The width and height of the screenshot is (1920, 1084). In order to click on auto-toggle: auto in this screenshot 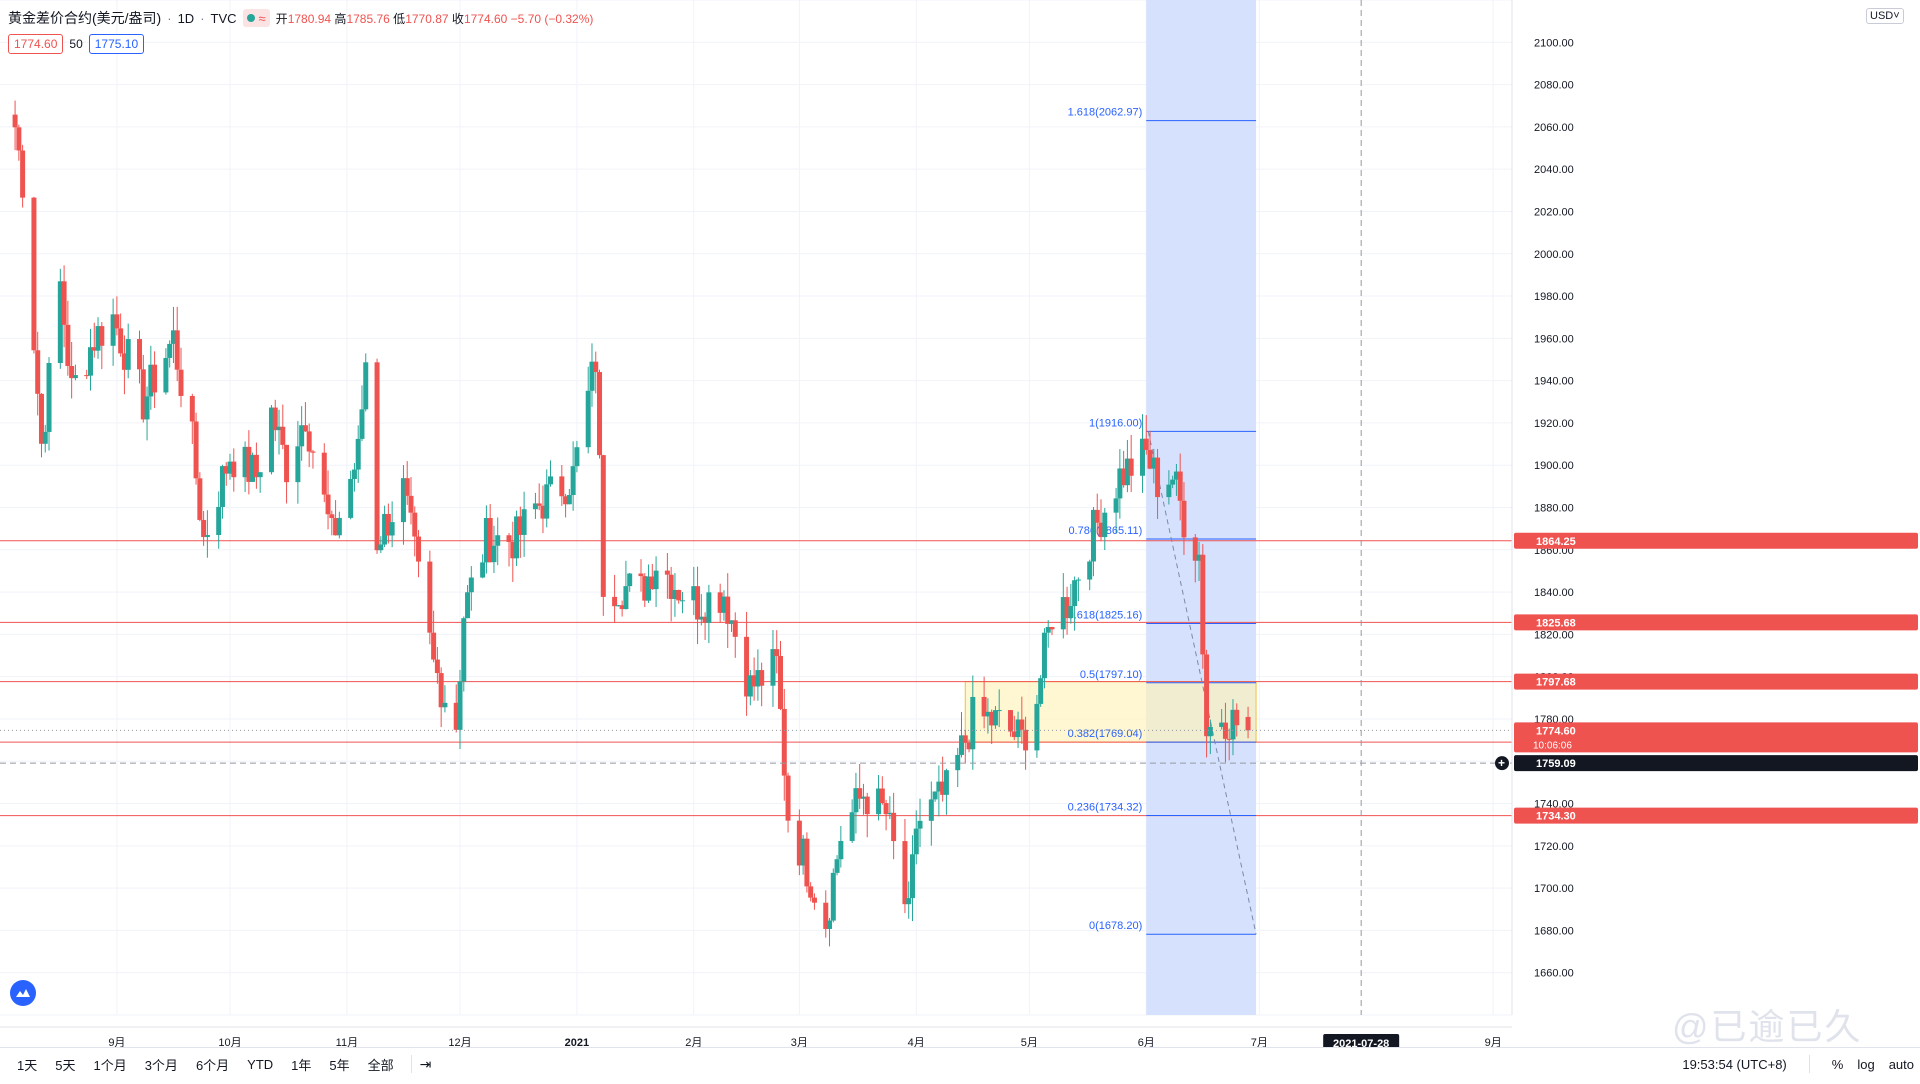, I will do `click(1901, 1064)`.